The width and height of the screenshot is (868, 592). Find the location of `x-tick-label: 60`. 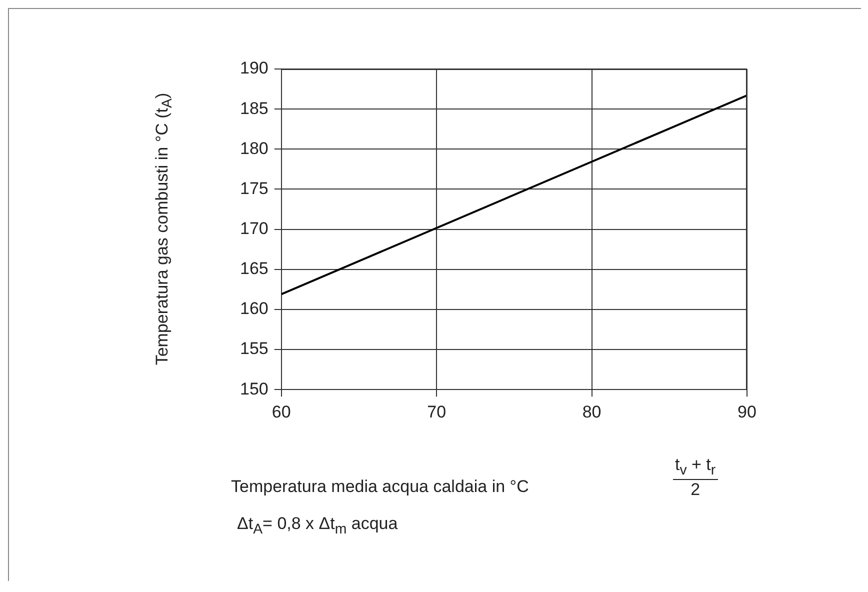

x-tick-label: 60 is located at coordinates (281, 412).